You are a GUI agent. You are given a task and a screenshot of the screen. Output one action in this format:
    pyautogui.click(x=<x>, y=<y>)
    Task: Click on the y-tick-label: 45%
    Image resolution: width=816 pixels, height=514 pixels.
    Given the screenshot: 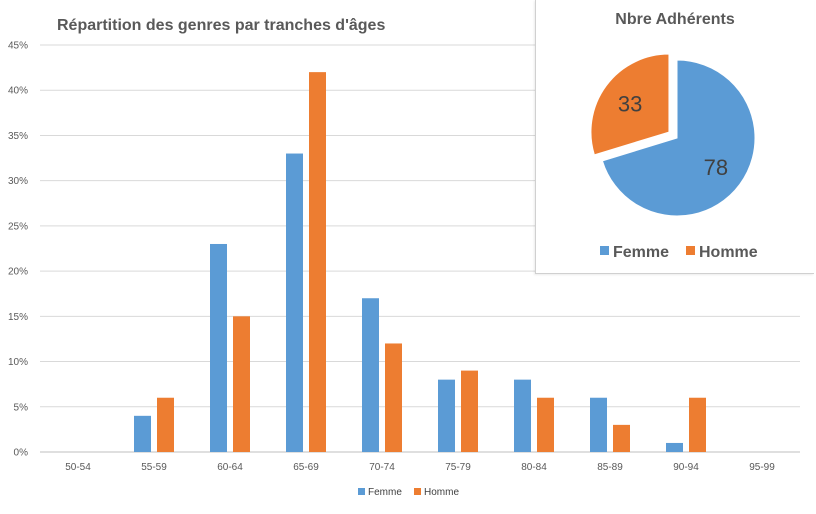 What is the action you would take?
    pyautogui.click(x=18, y=46)
    